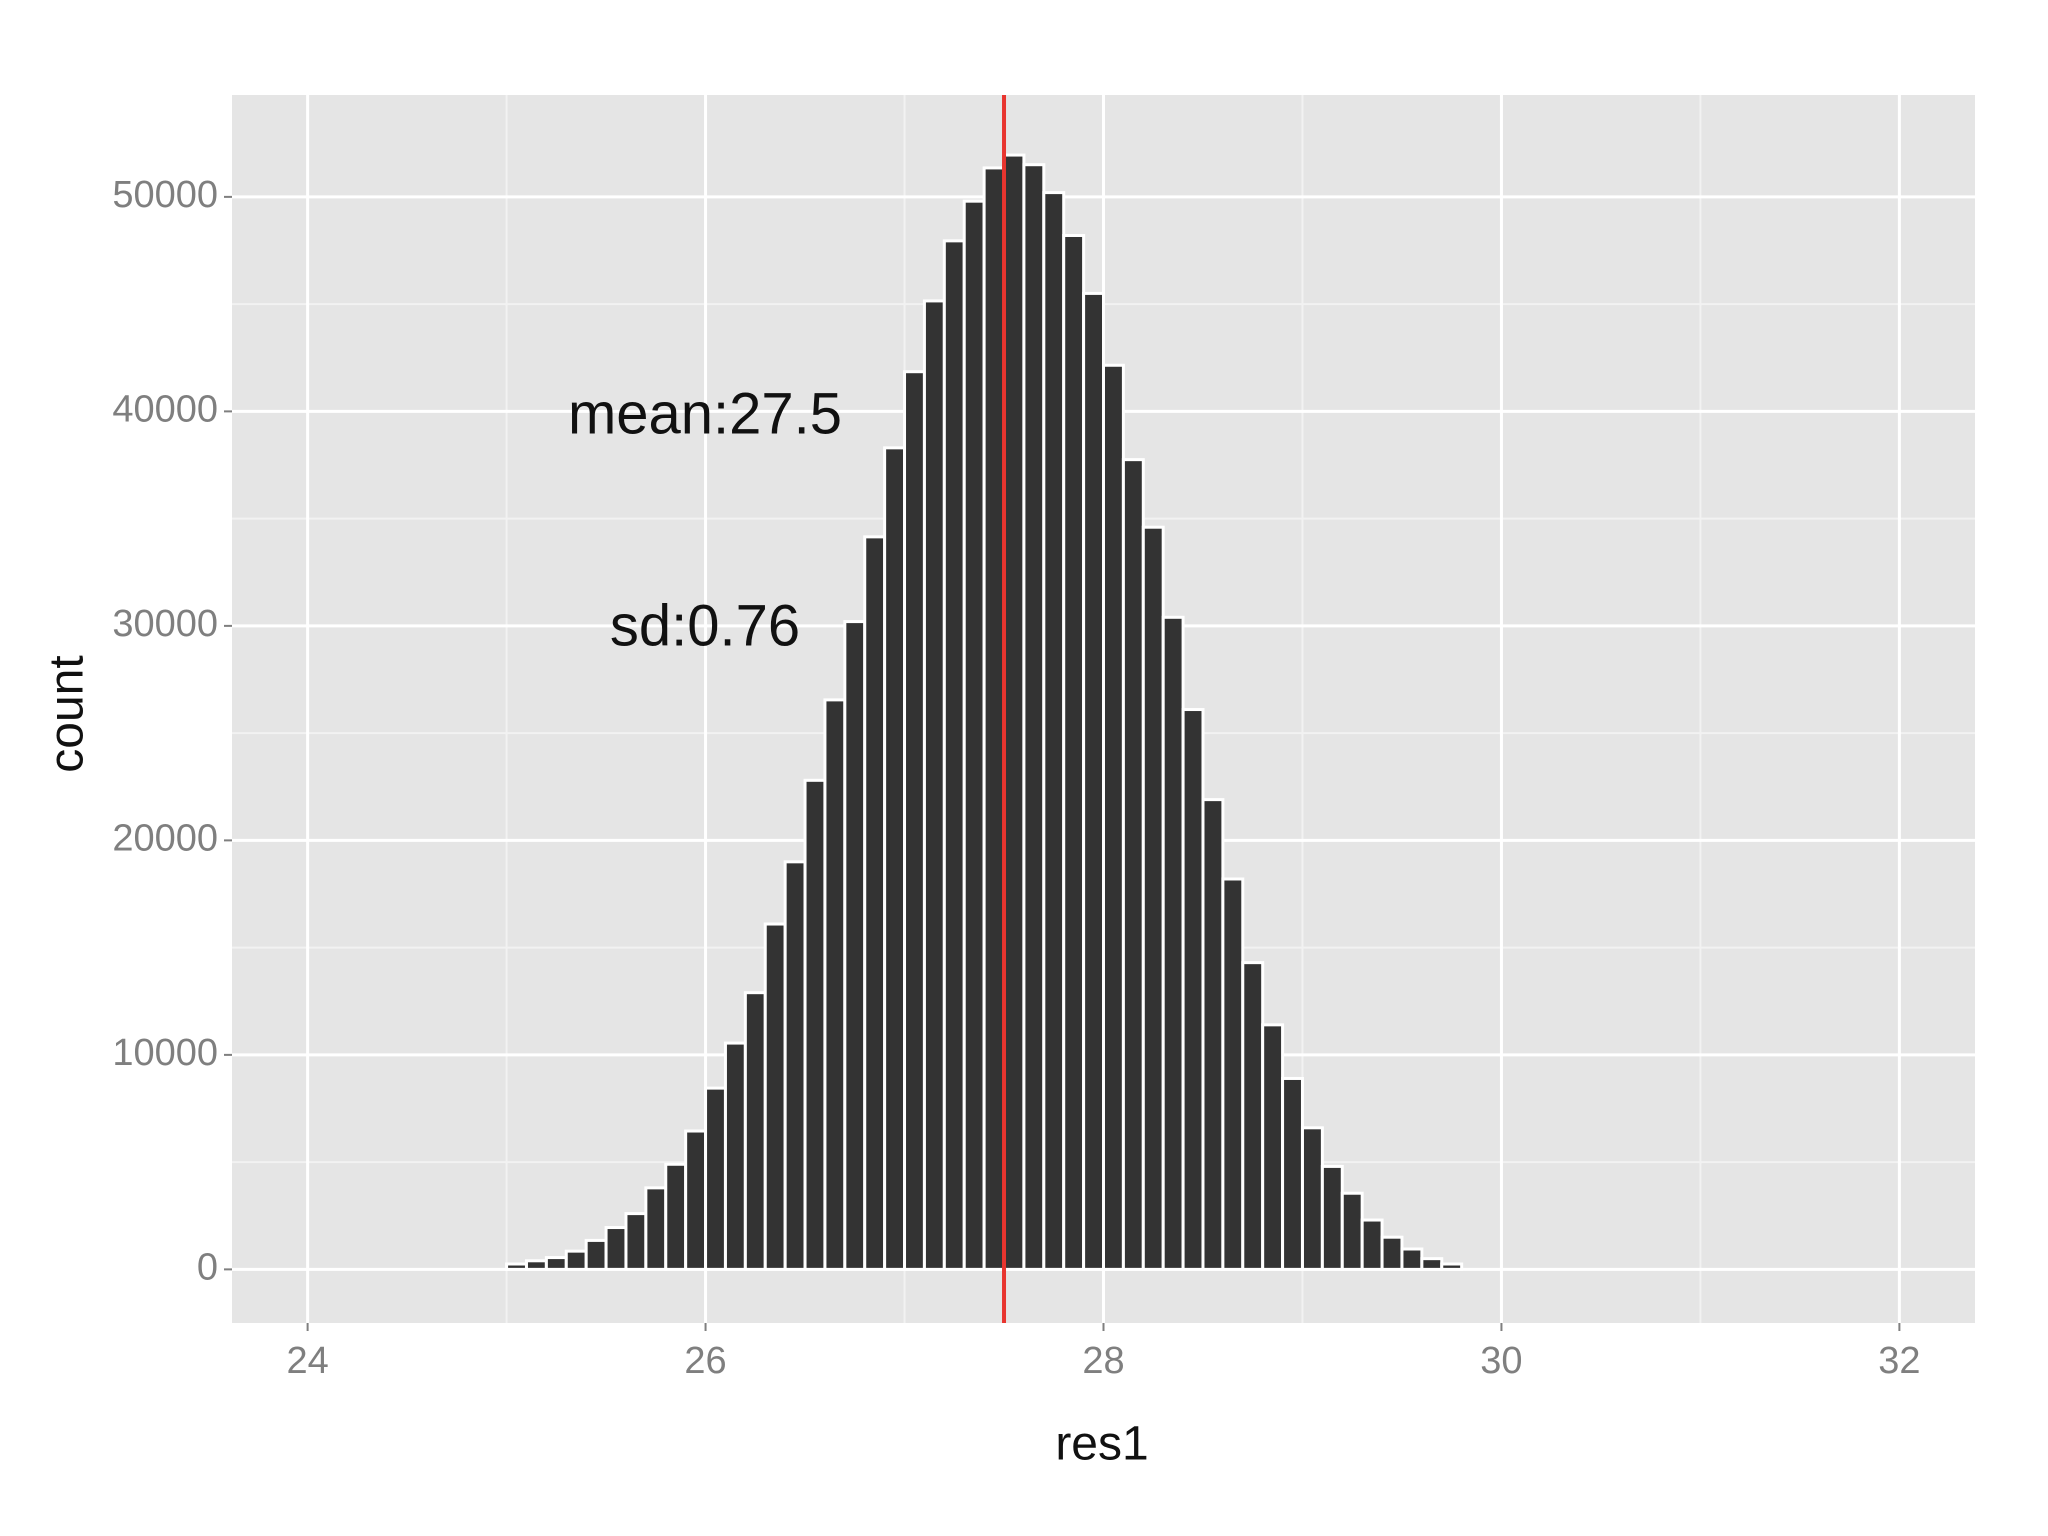  Describe the element at coordinates (165, 195) in the screenshot. I see `y-tick-label: 50000` at that location.